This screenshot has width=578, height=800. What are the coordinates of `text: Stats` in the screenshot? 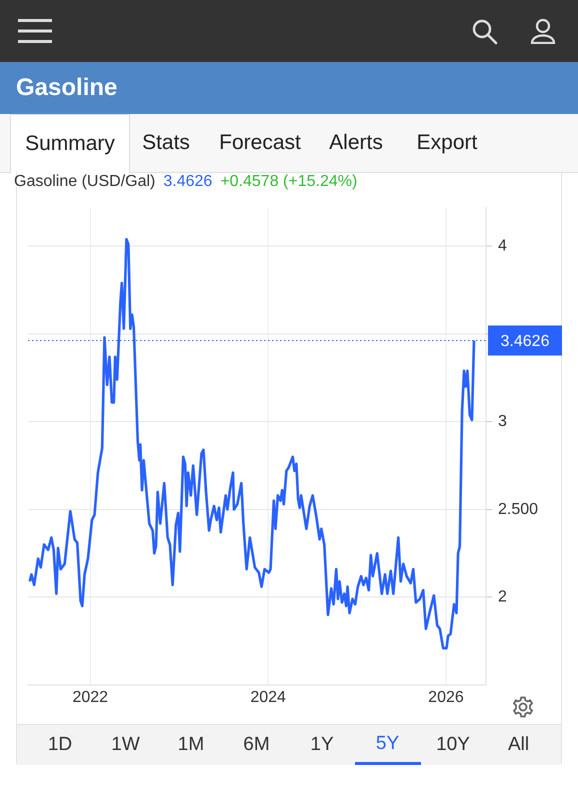 It's located at (166, 143).